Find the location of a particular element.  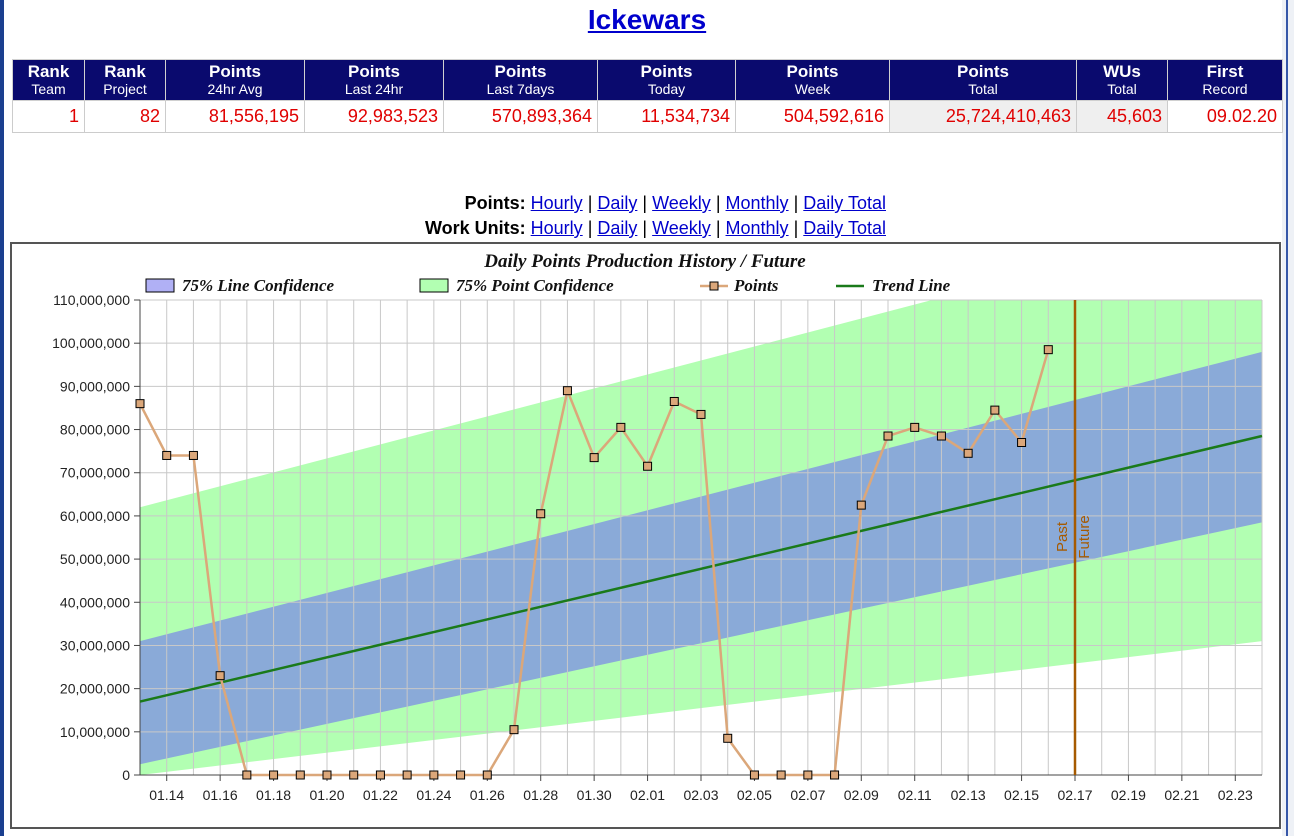

value-wus-total: 45,603 is located at coordinates (1122, 116).